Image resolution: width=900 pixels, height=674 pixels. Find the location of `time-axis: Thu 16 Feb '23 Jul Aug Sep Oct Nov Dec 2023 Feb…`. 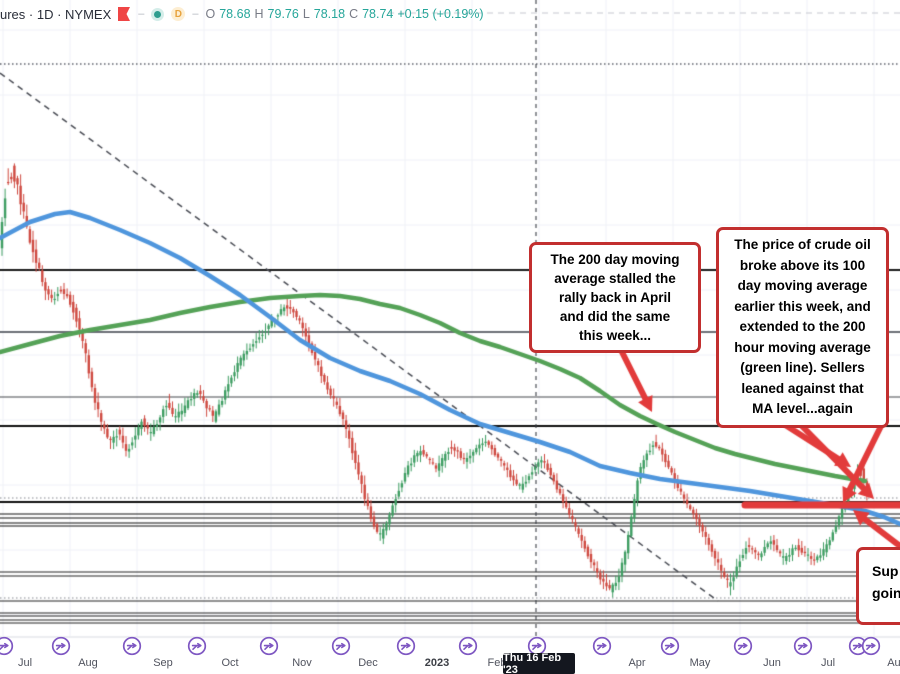

time-axis: Thu 16 Feb '23 Jul Aug Sep Oct Nov Dec 2023 Feb… is located at coordinates (450, 654).